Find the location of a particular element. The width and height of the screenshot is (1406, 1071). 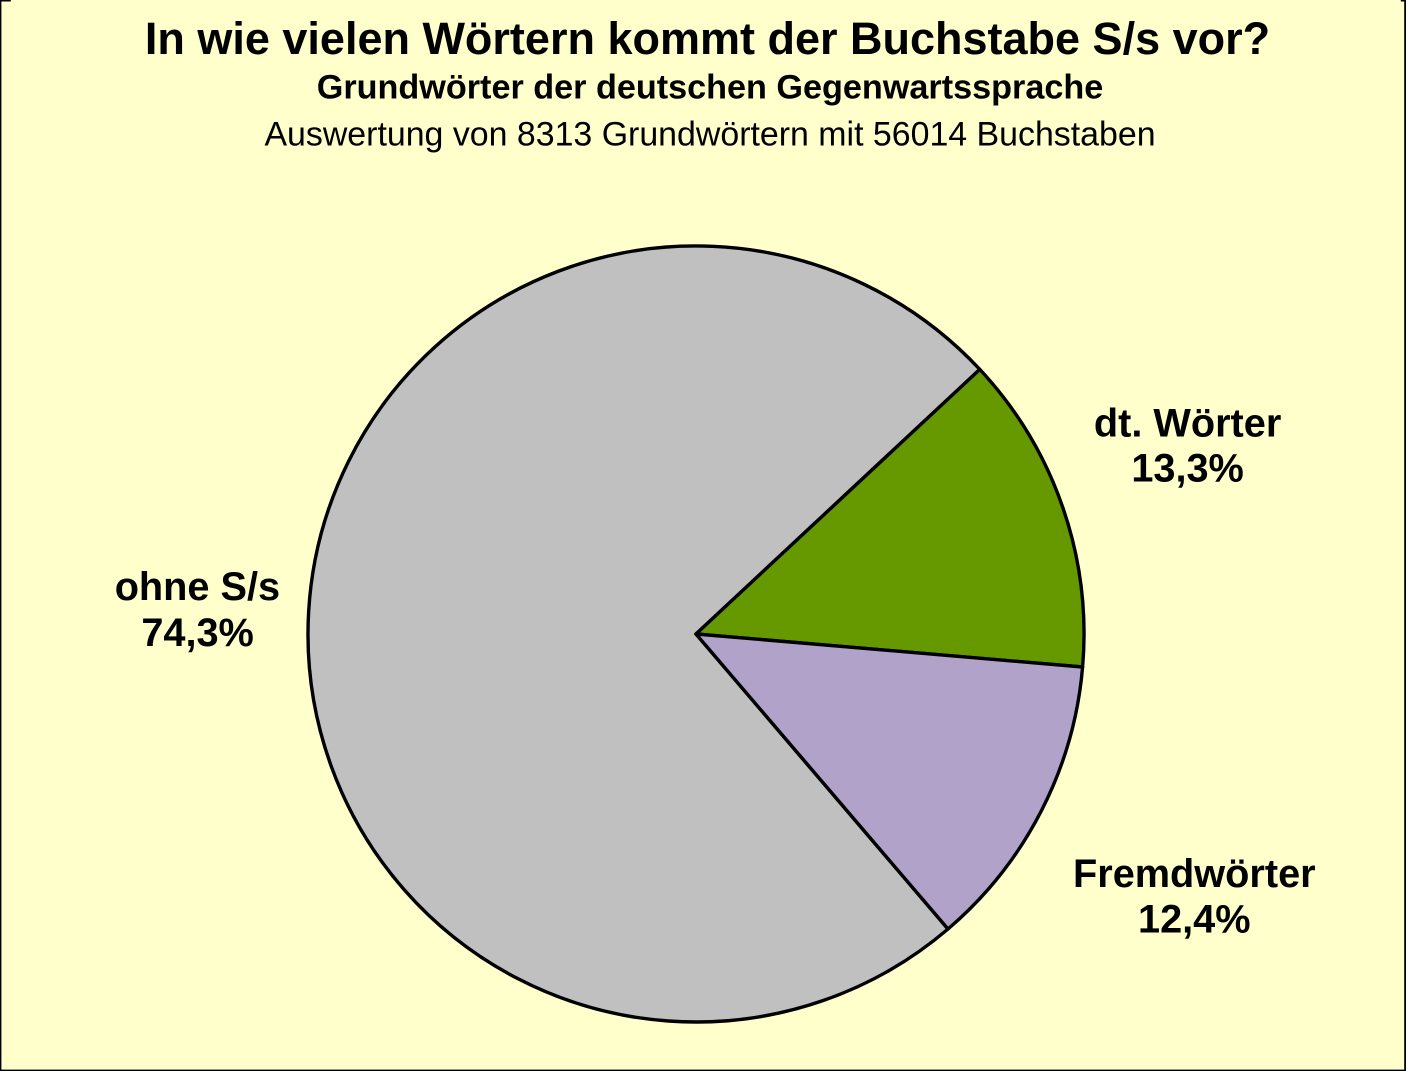

svg-text: 12,4% is located at coordinates (1194, 919).